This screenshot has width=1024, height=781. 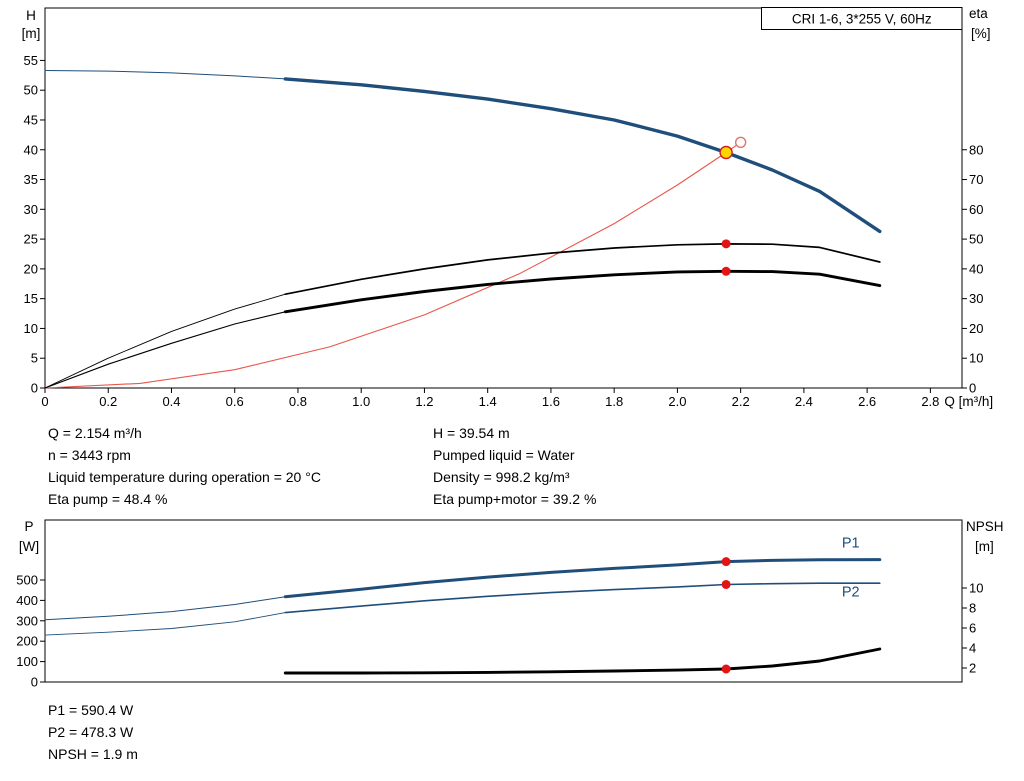 I want to click on left-axis-tick-label: 25, so click(x=31, y=239).